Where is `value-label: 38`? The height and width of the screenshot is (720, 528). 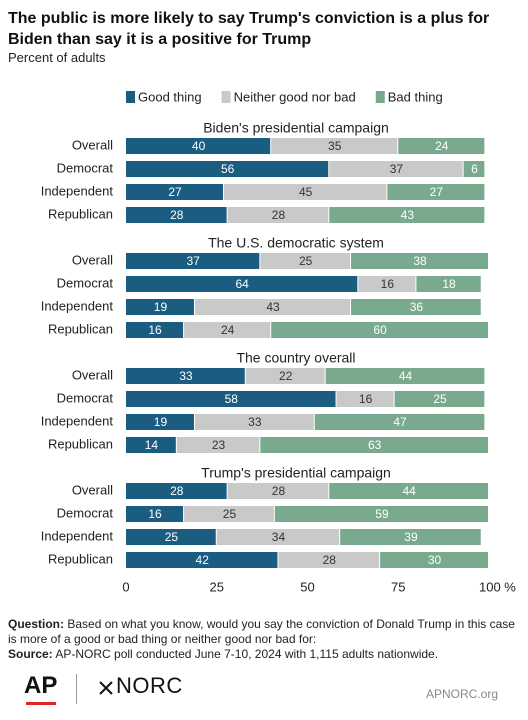
value-label: 38 is located at coordinates (420, 261).